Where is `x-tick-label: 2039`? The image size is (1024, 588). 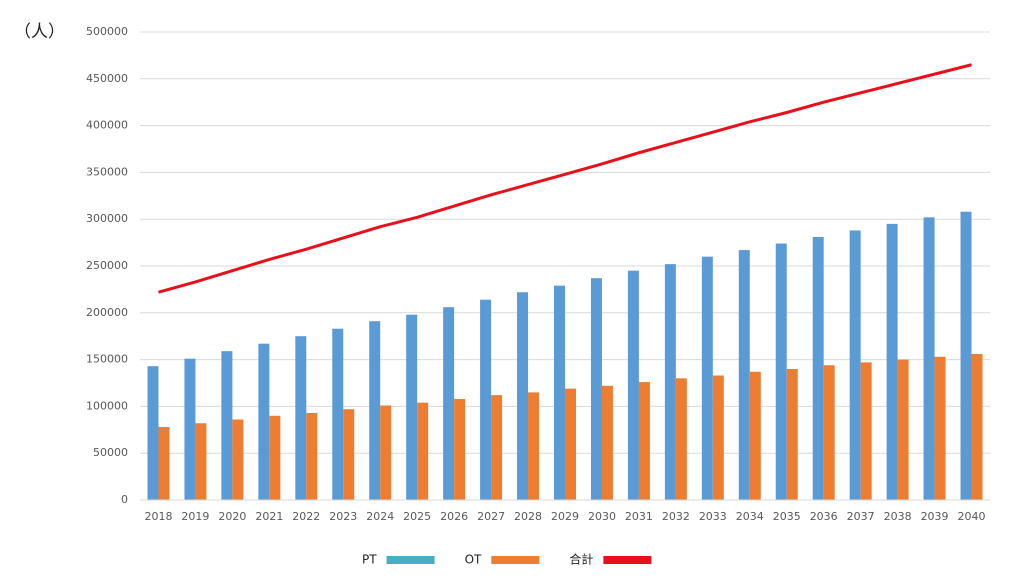 x-tick-label: 2039 is located at coordinates (935, 516).